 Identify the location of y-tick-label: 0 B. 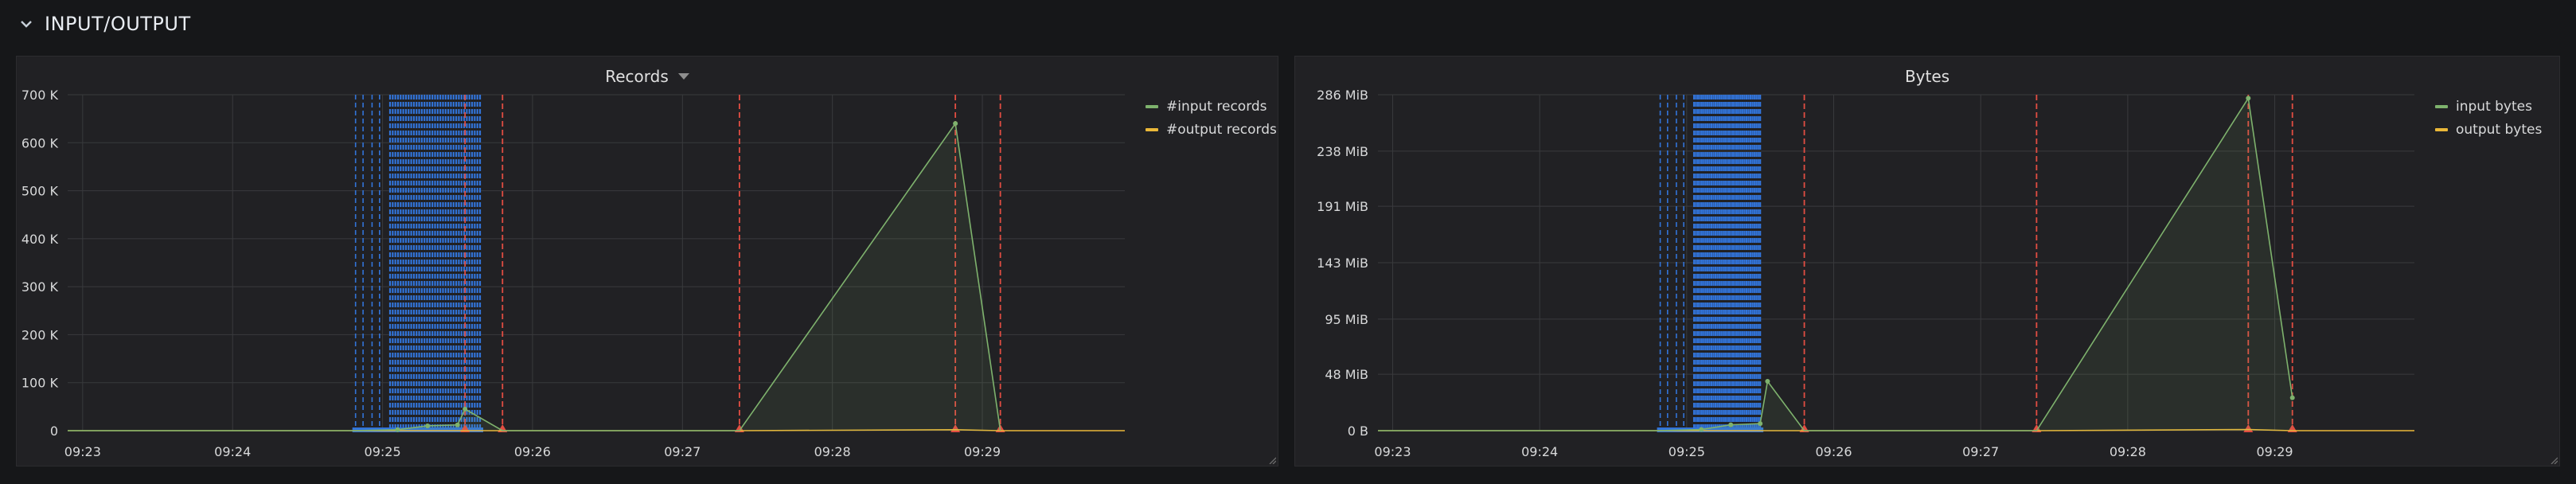
(1358, 431).